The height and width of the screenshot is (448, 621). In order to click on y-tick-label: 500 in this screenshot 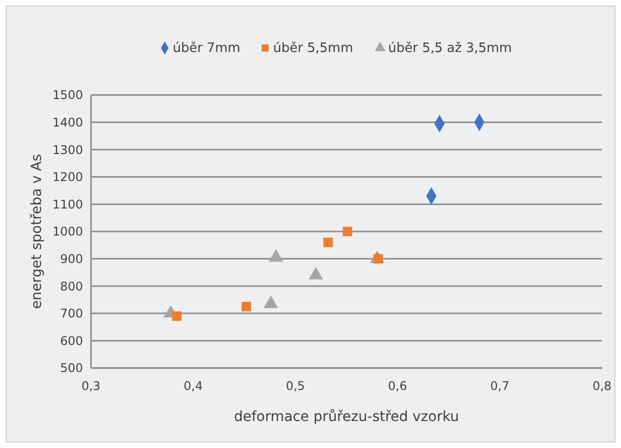, I will do `click(71, 368)`.